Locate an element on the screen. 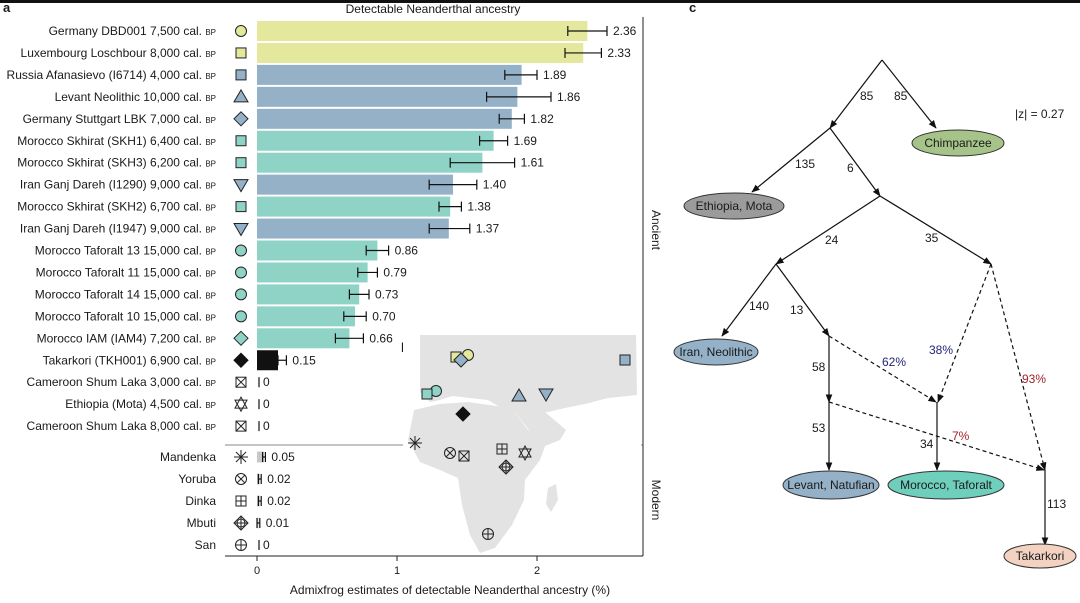  ancient-row-13-label-unit: BP is located at coordinates (210, 317).